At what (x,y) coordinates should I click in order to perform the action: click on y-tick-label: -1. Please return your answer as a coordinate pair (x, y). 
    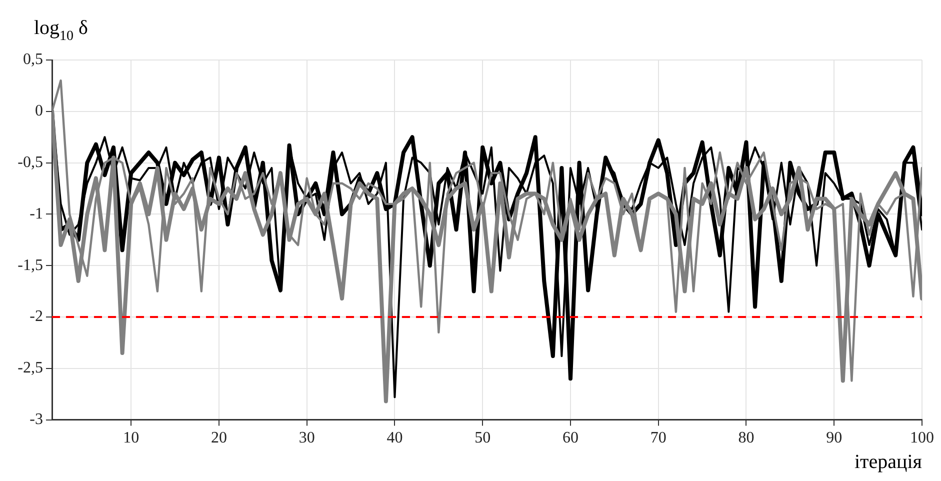
    Looking at the image, I should click on (36, 213).